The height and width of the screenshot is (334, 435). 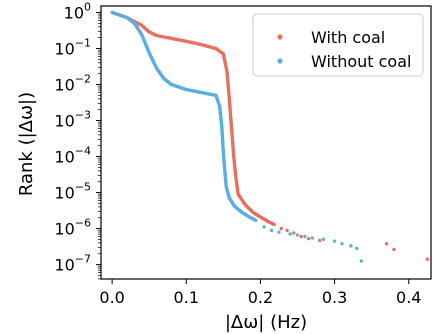 What do you see at coordinates (72, 156) in the screenshot?
I see `y-tick-label: 10⁻⁴` at bounding box center [72, 156].